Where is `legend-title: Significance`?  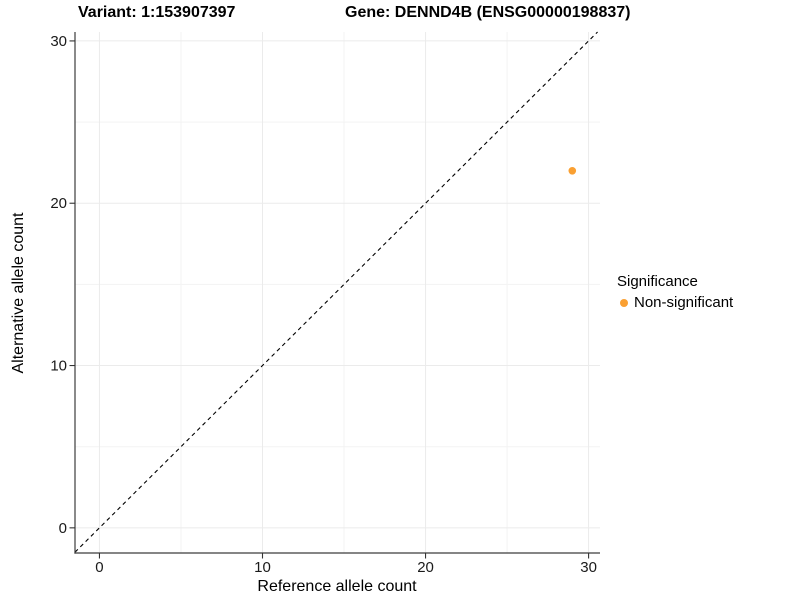 legend-title: Significance is located at coordinates (657, 281).